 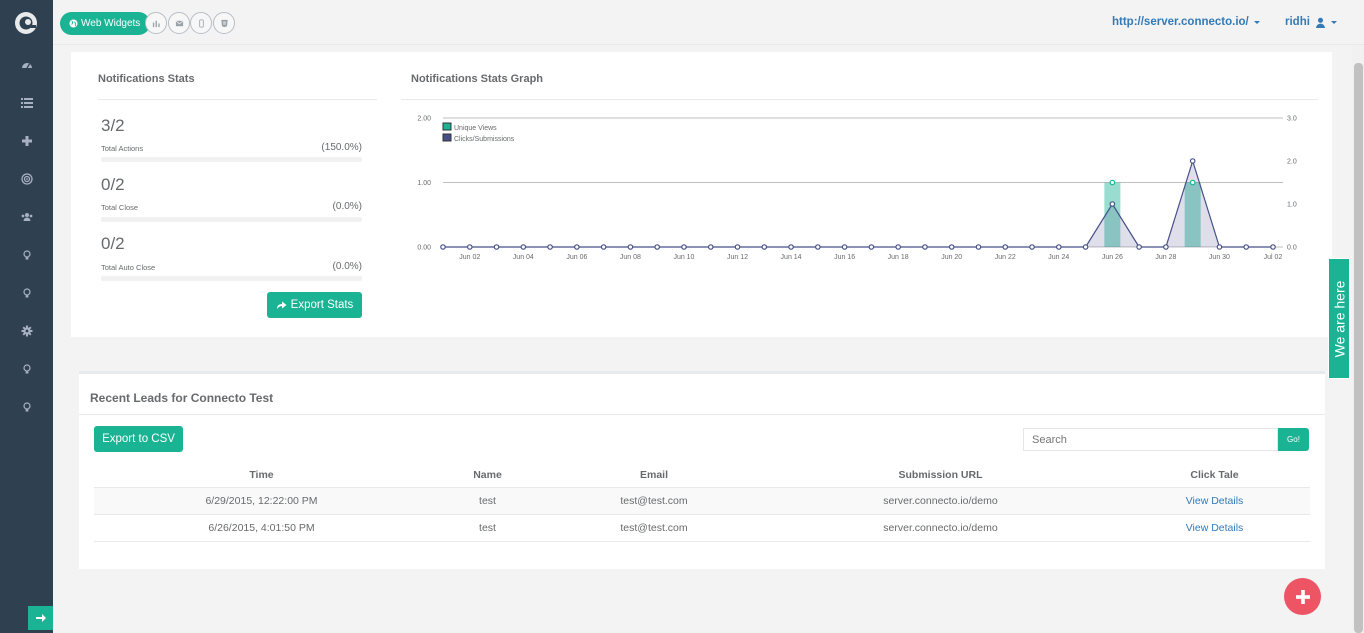 What do you see at coordinates (1320, 22) in the screenshot?
I see `user-icon` at bounding box center [1320, 22].